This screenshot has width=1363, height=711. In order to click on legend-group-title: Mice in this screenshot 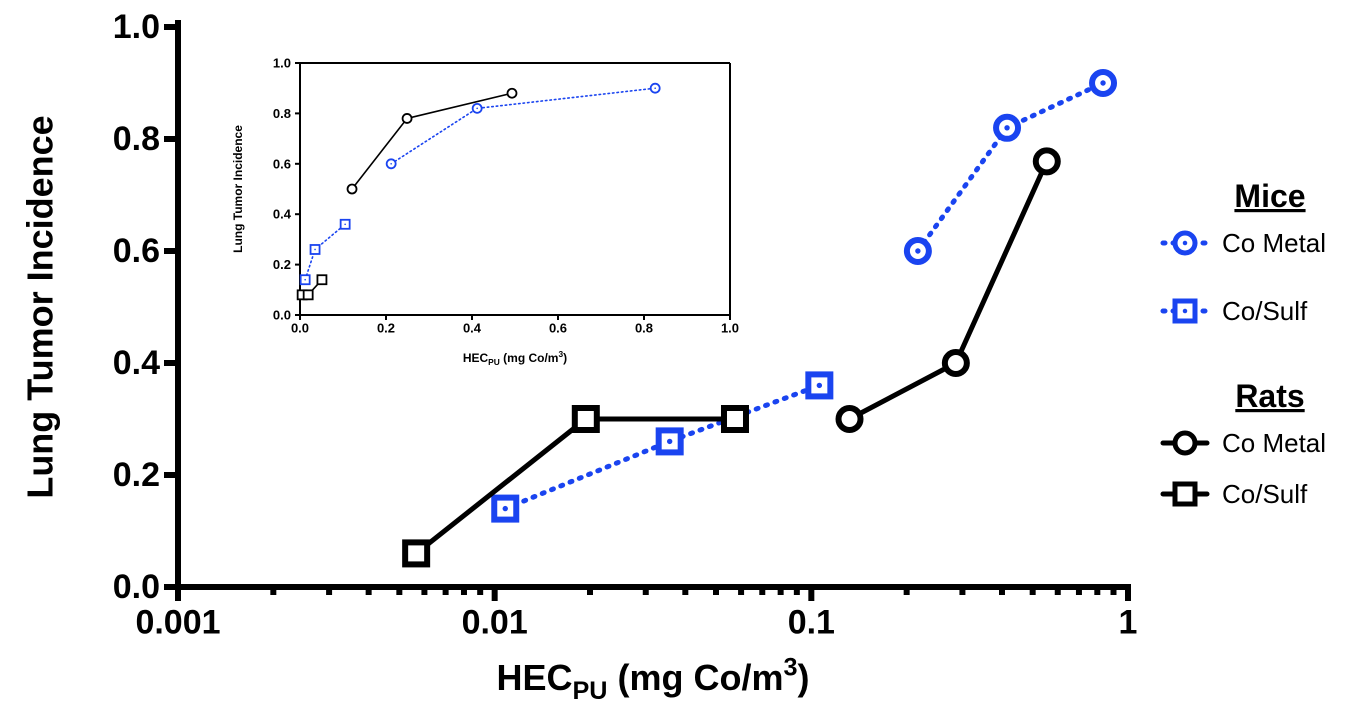, I will do `click(1269, 196)`.